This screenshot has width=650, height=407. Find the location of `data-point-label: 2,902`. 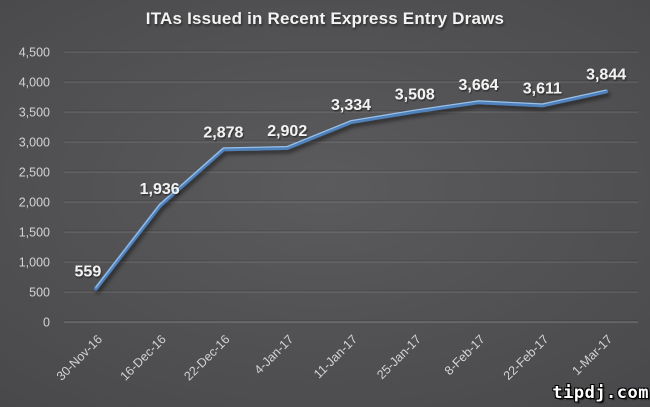

data-point-label: 2,902 is located at coordinates (287, 131).